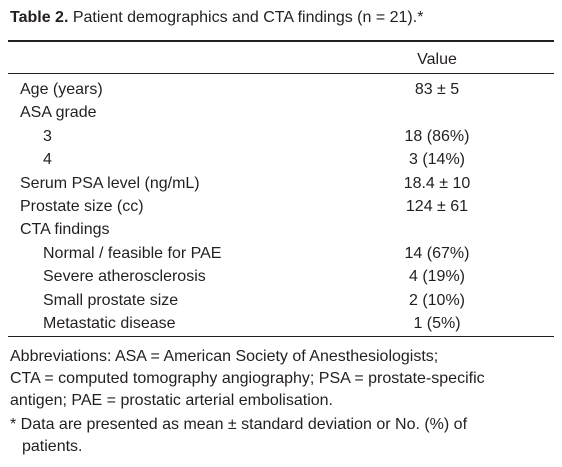 The width and height of the screenshot is (562, 467). I want to click on subrow-label: Normal / feasible for PAE, so click(132, 253).